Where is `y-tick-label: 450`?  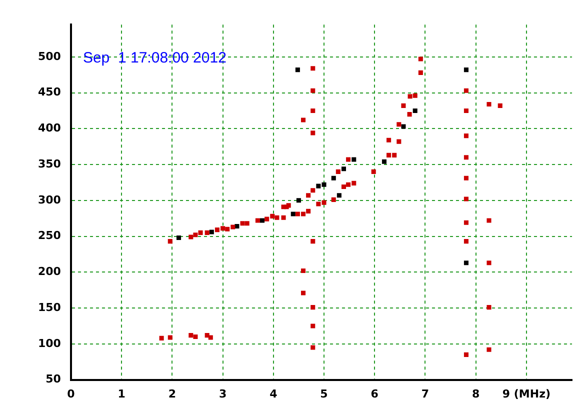 y-tick-label: 450 is located at coordinates (50, 92).